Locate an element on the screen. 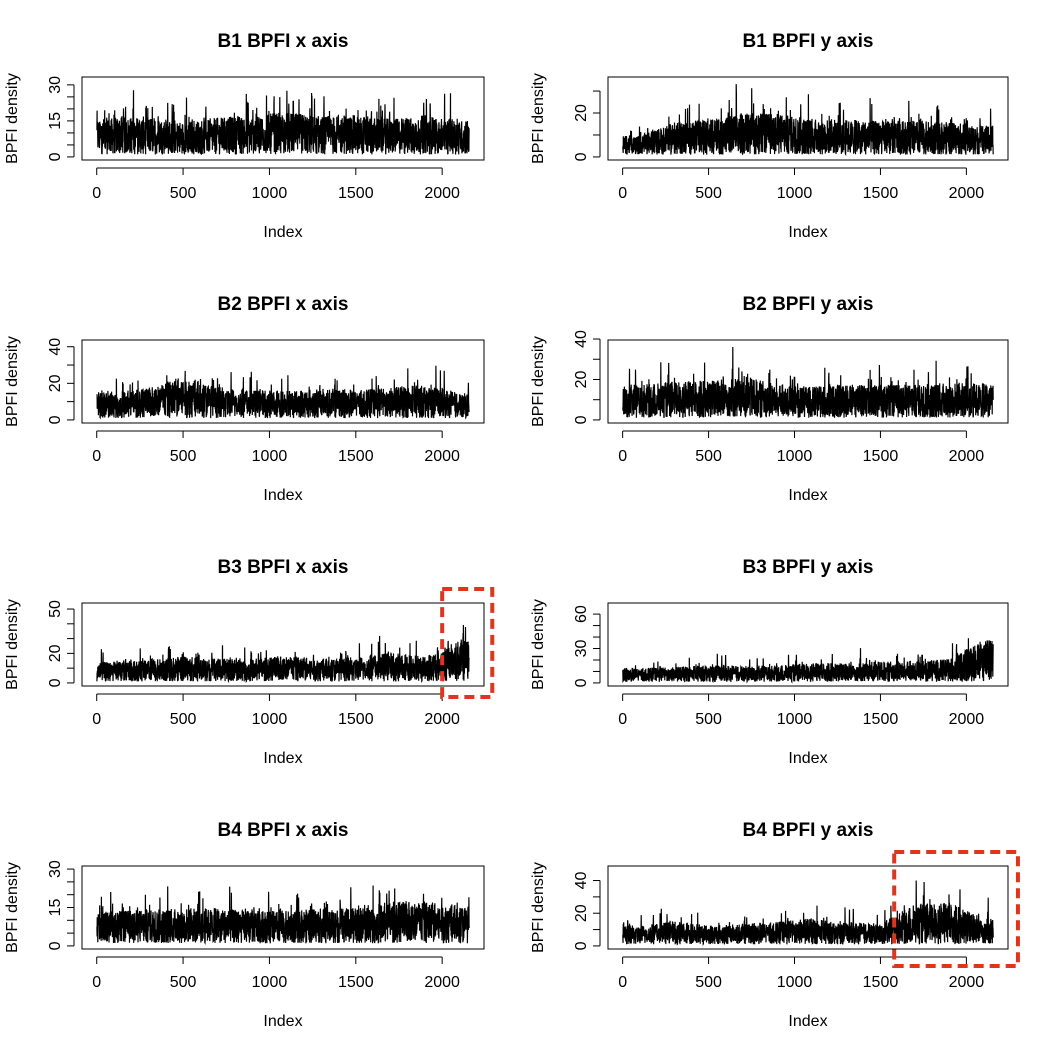  y-axis: 0 20 50 is located at coordinates (61, 643).